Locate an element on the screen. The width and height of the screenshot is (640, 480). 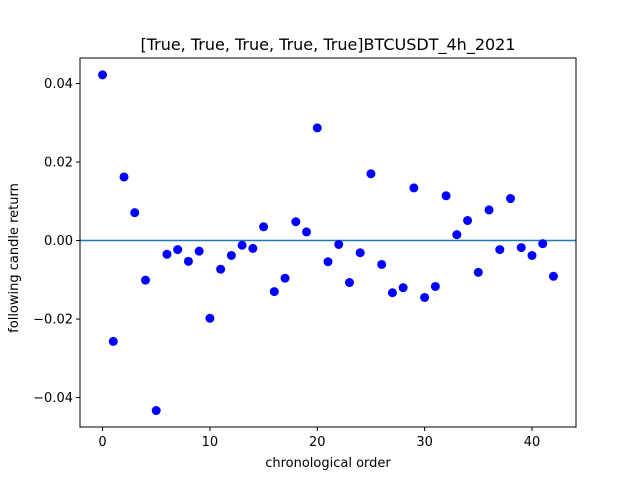
y-tick-label: 0.02 is located at coordinates (58, 163).